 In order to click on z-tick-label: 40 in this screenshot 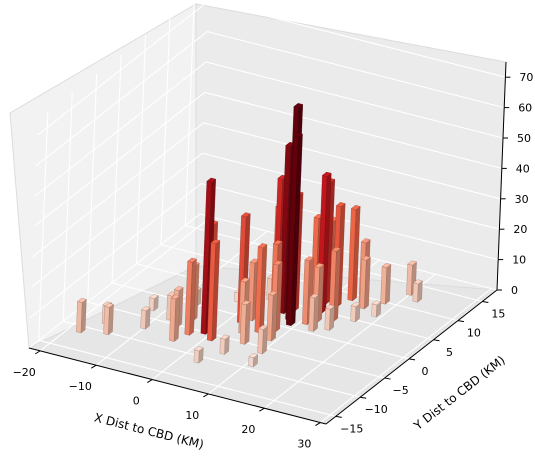, I will do `click(523, 168)`.